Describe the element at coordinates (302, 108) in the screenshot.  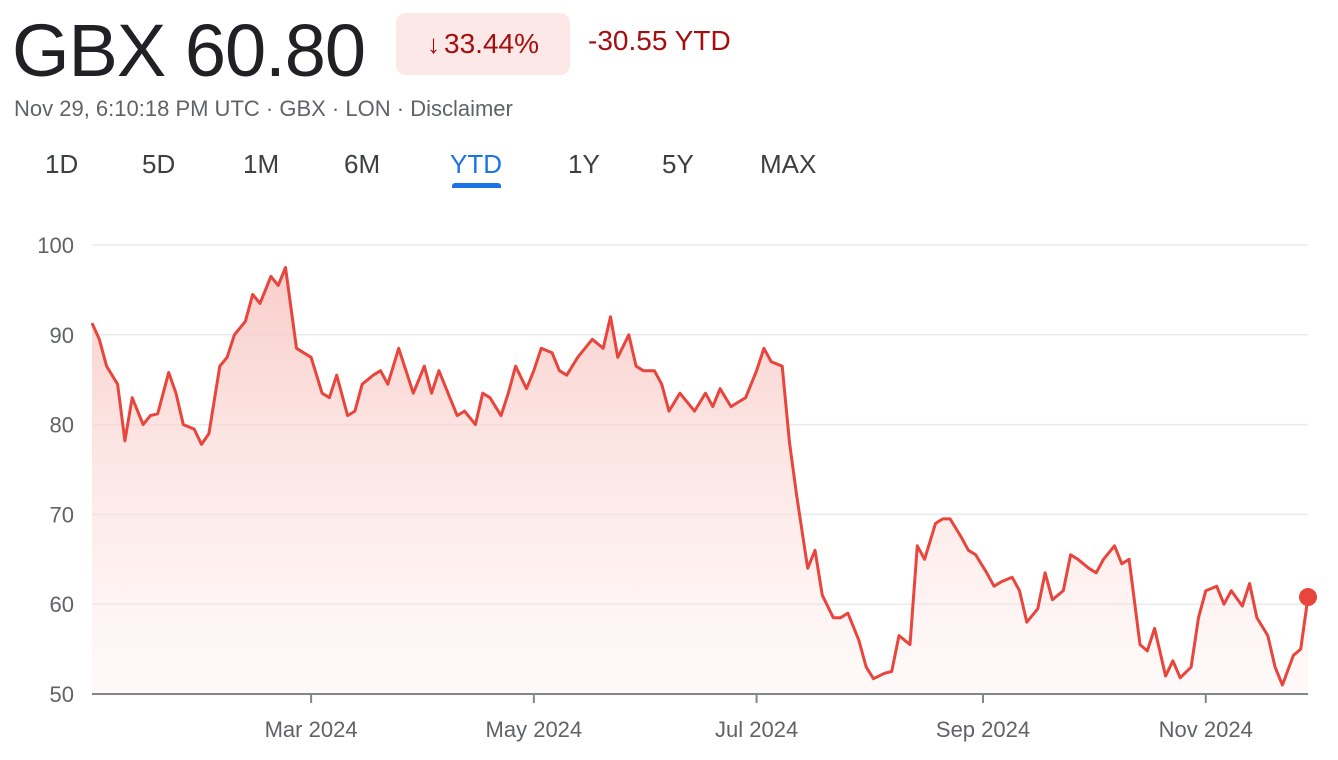
I see `currency: GBX` at that location.